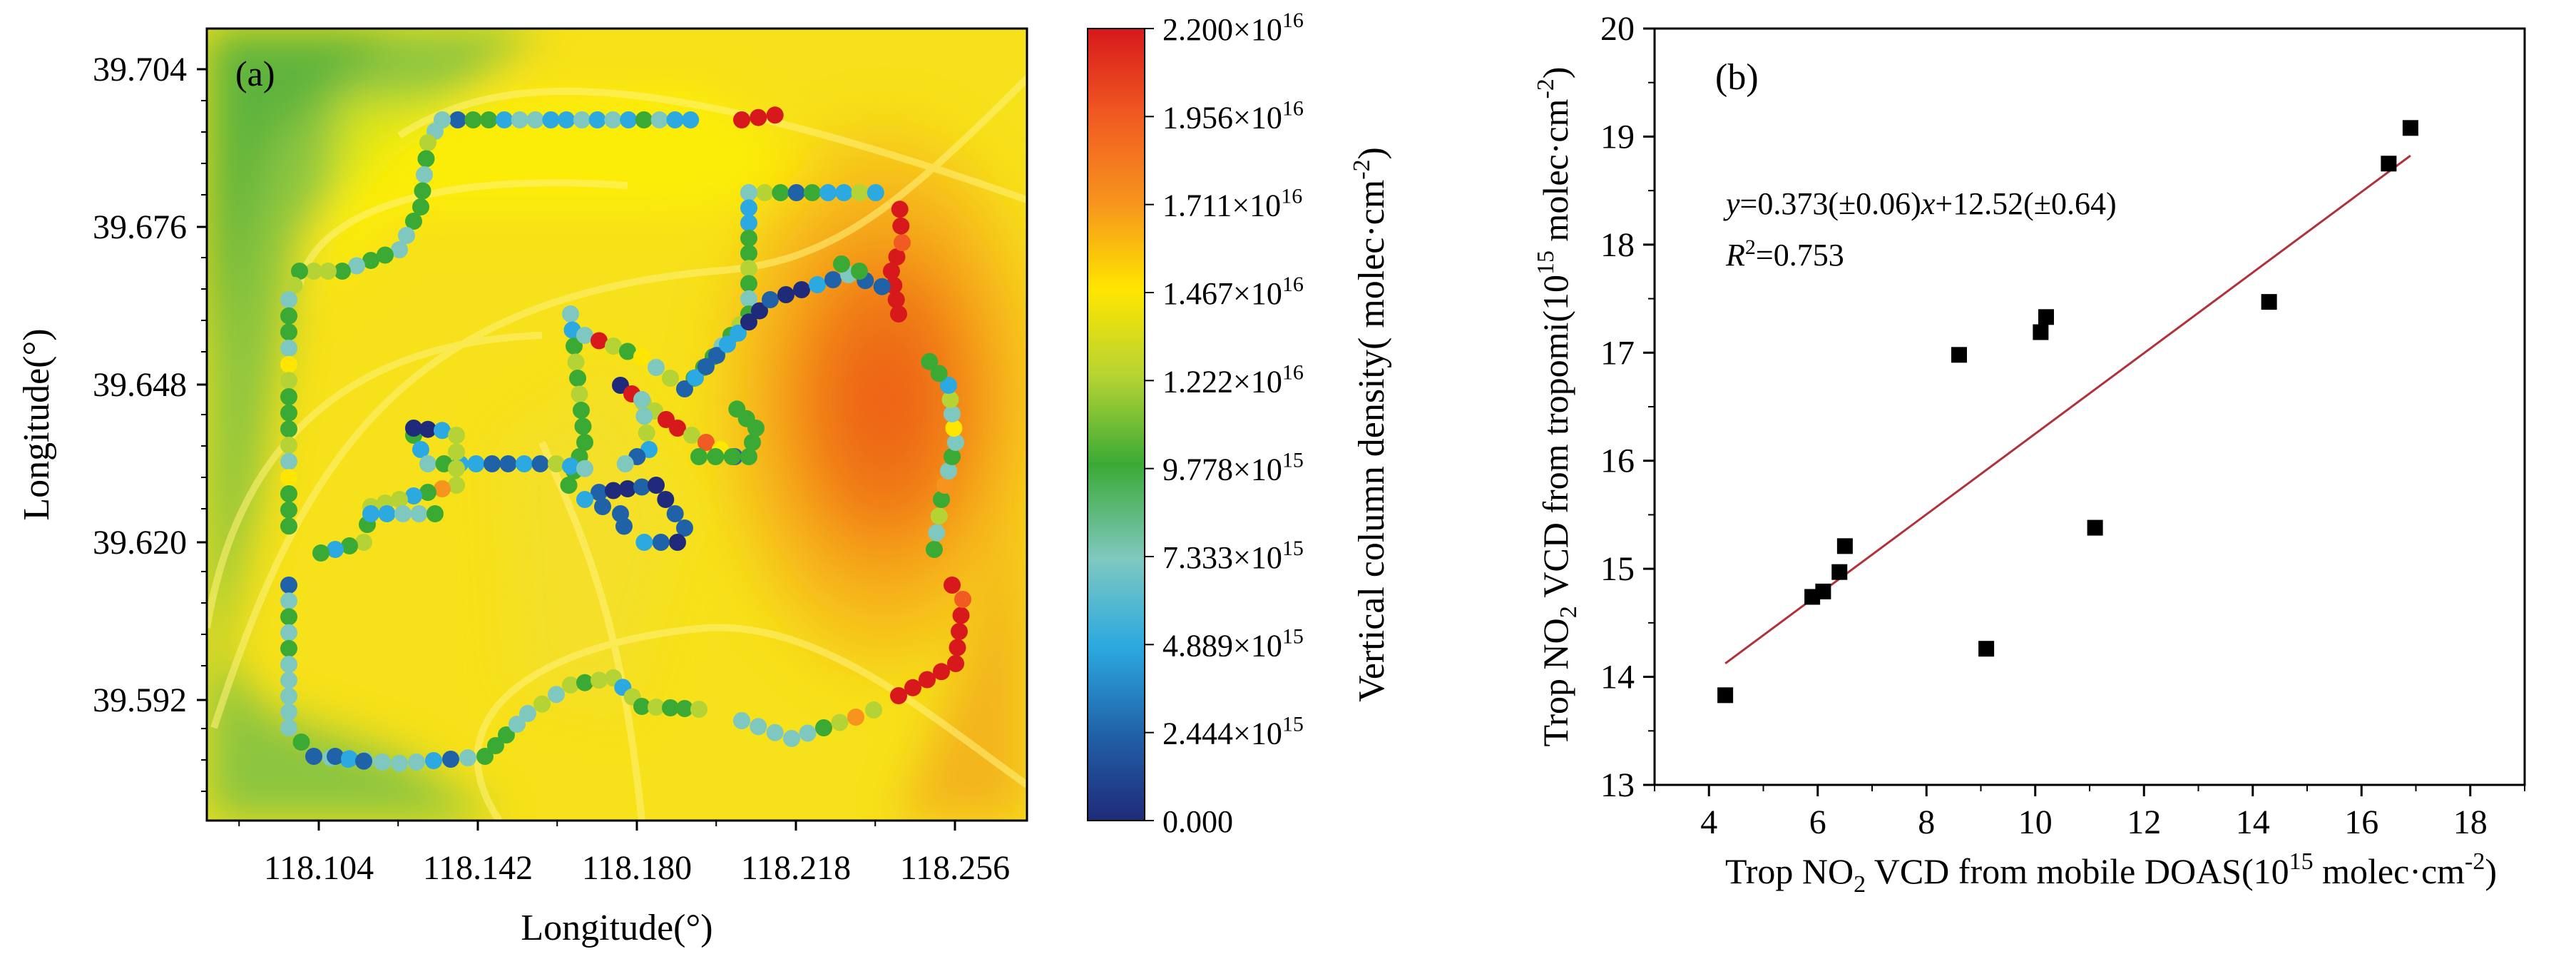  What do you see at coordinates (1233, 292) in the screenshot?
I see `colorbar-tick-label: 1.467×10¹⁶` at bounding box center [1233, 292].